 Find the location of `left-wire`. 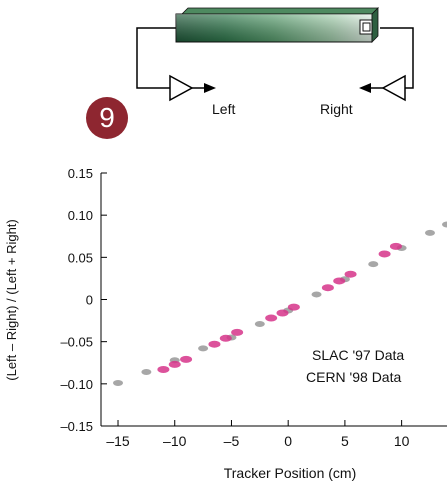

left-wire is located at coordinates (159, 58).